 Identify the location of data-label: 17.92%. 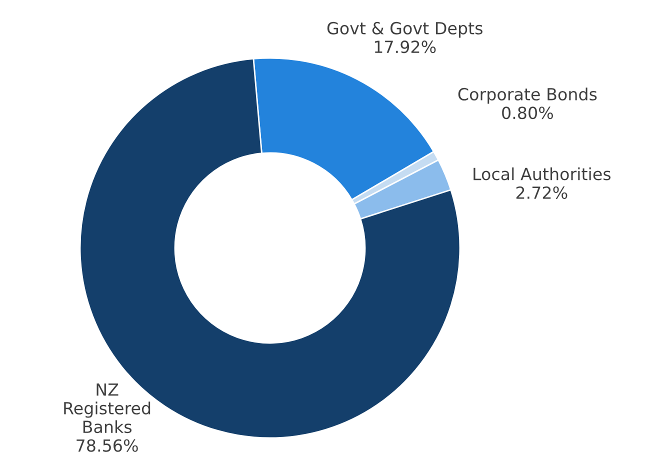
(405, 47).